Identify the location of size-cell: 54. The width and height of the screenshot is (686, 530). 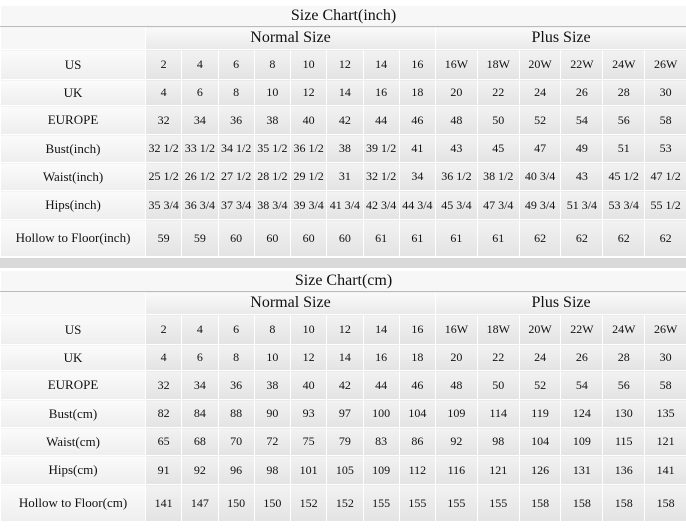
(582, 385).